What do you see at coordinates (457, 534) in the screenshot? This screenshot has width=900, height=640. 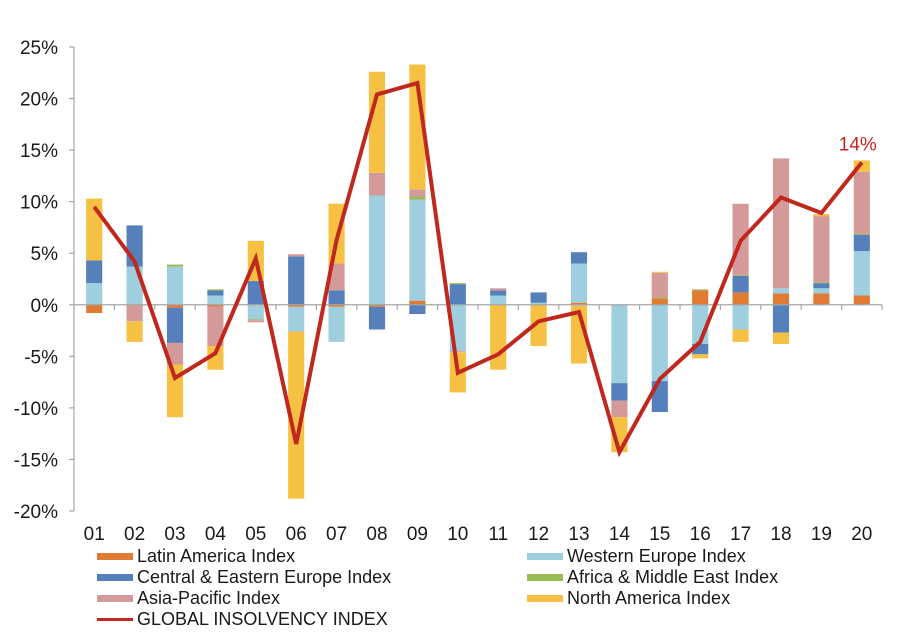 I see `x-tick-label: 10` at bounding box center [457, 534].